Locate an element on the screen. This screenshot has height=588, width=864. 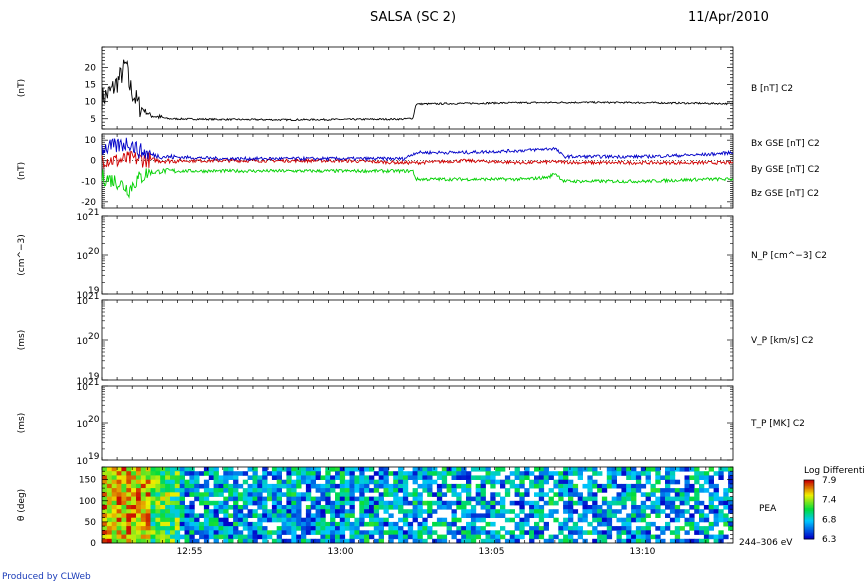
panel-frame is located at coordinates (417, 423).